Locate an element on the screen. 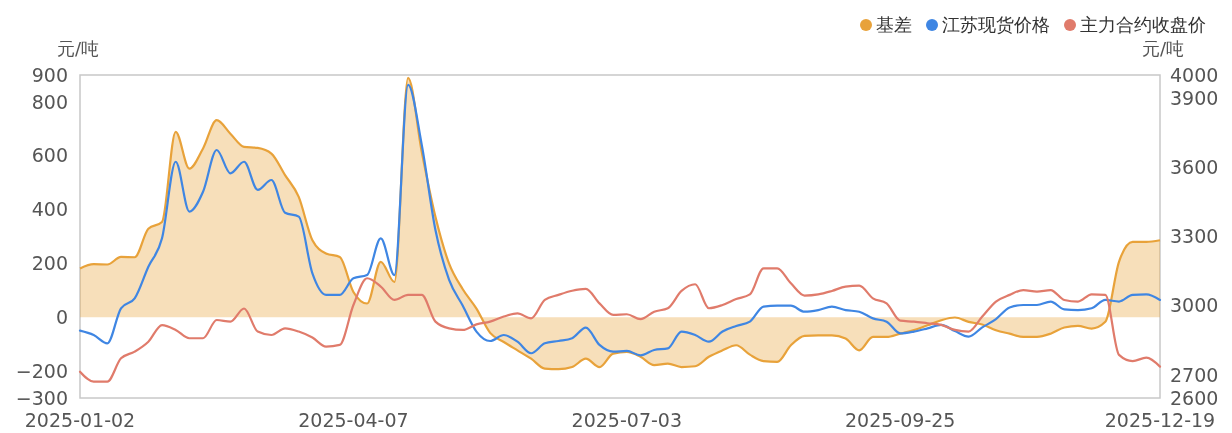 This screenshot has height=433, width=1232. x-tick-label: 2025-04-07 is located at coordinates (353, 420).